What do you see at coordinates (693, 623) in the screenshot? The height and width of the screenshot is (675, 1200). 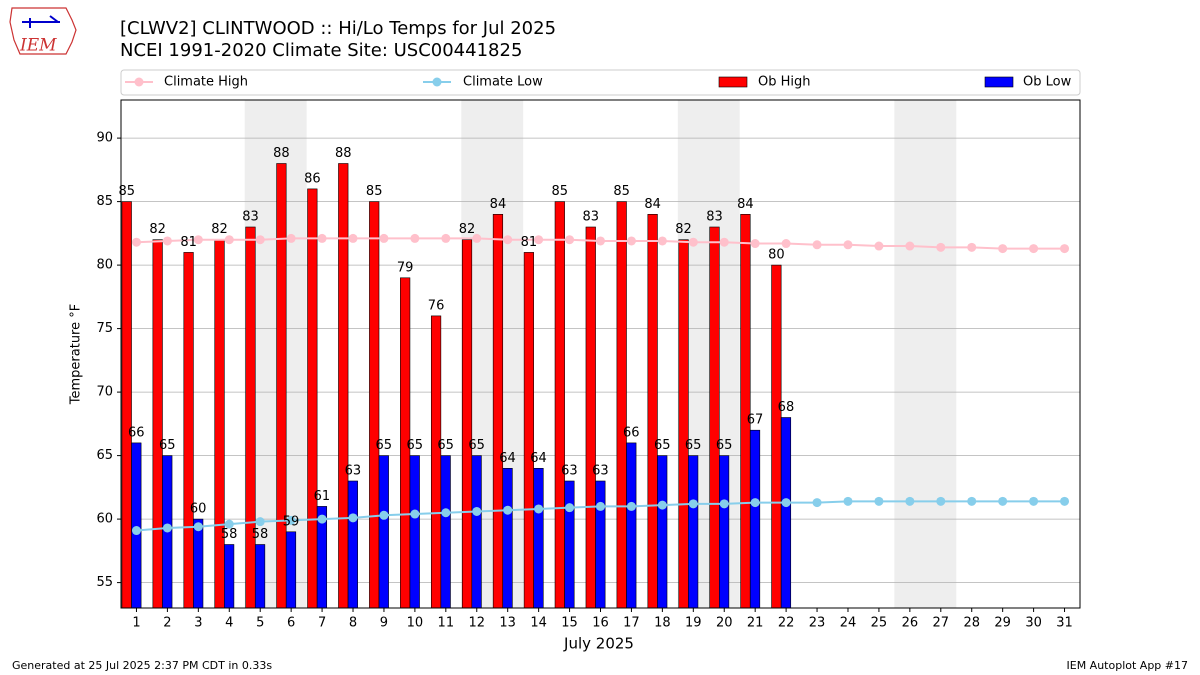 I see `x-tick-label: 19` at bounding box center [693, 623].